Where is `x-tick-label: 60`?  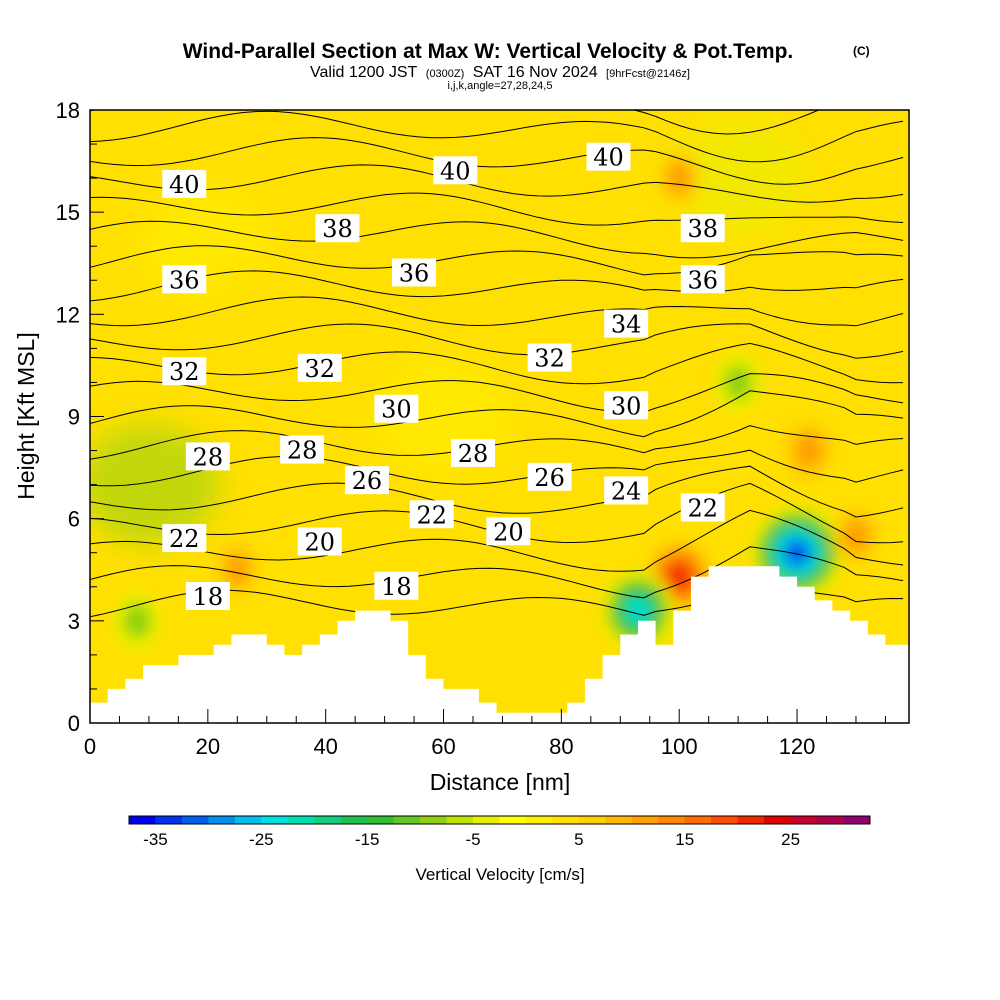
x-tick-label: 60 is located at coordinates (443, 746).